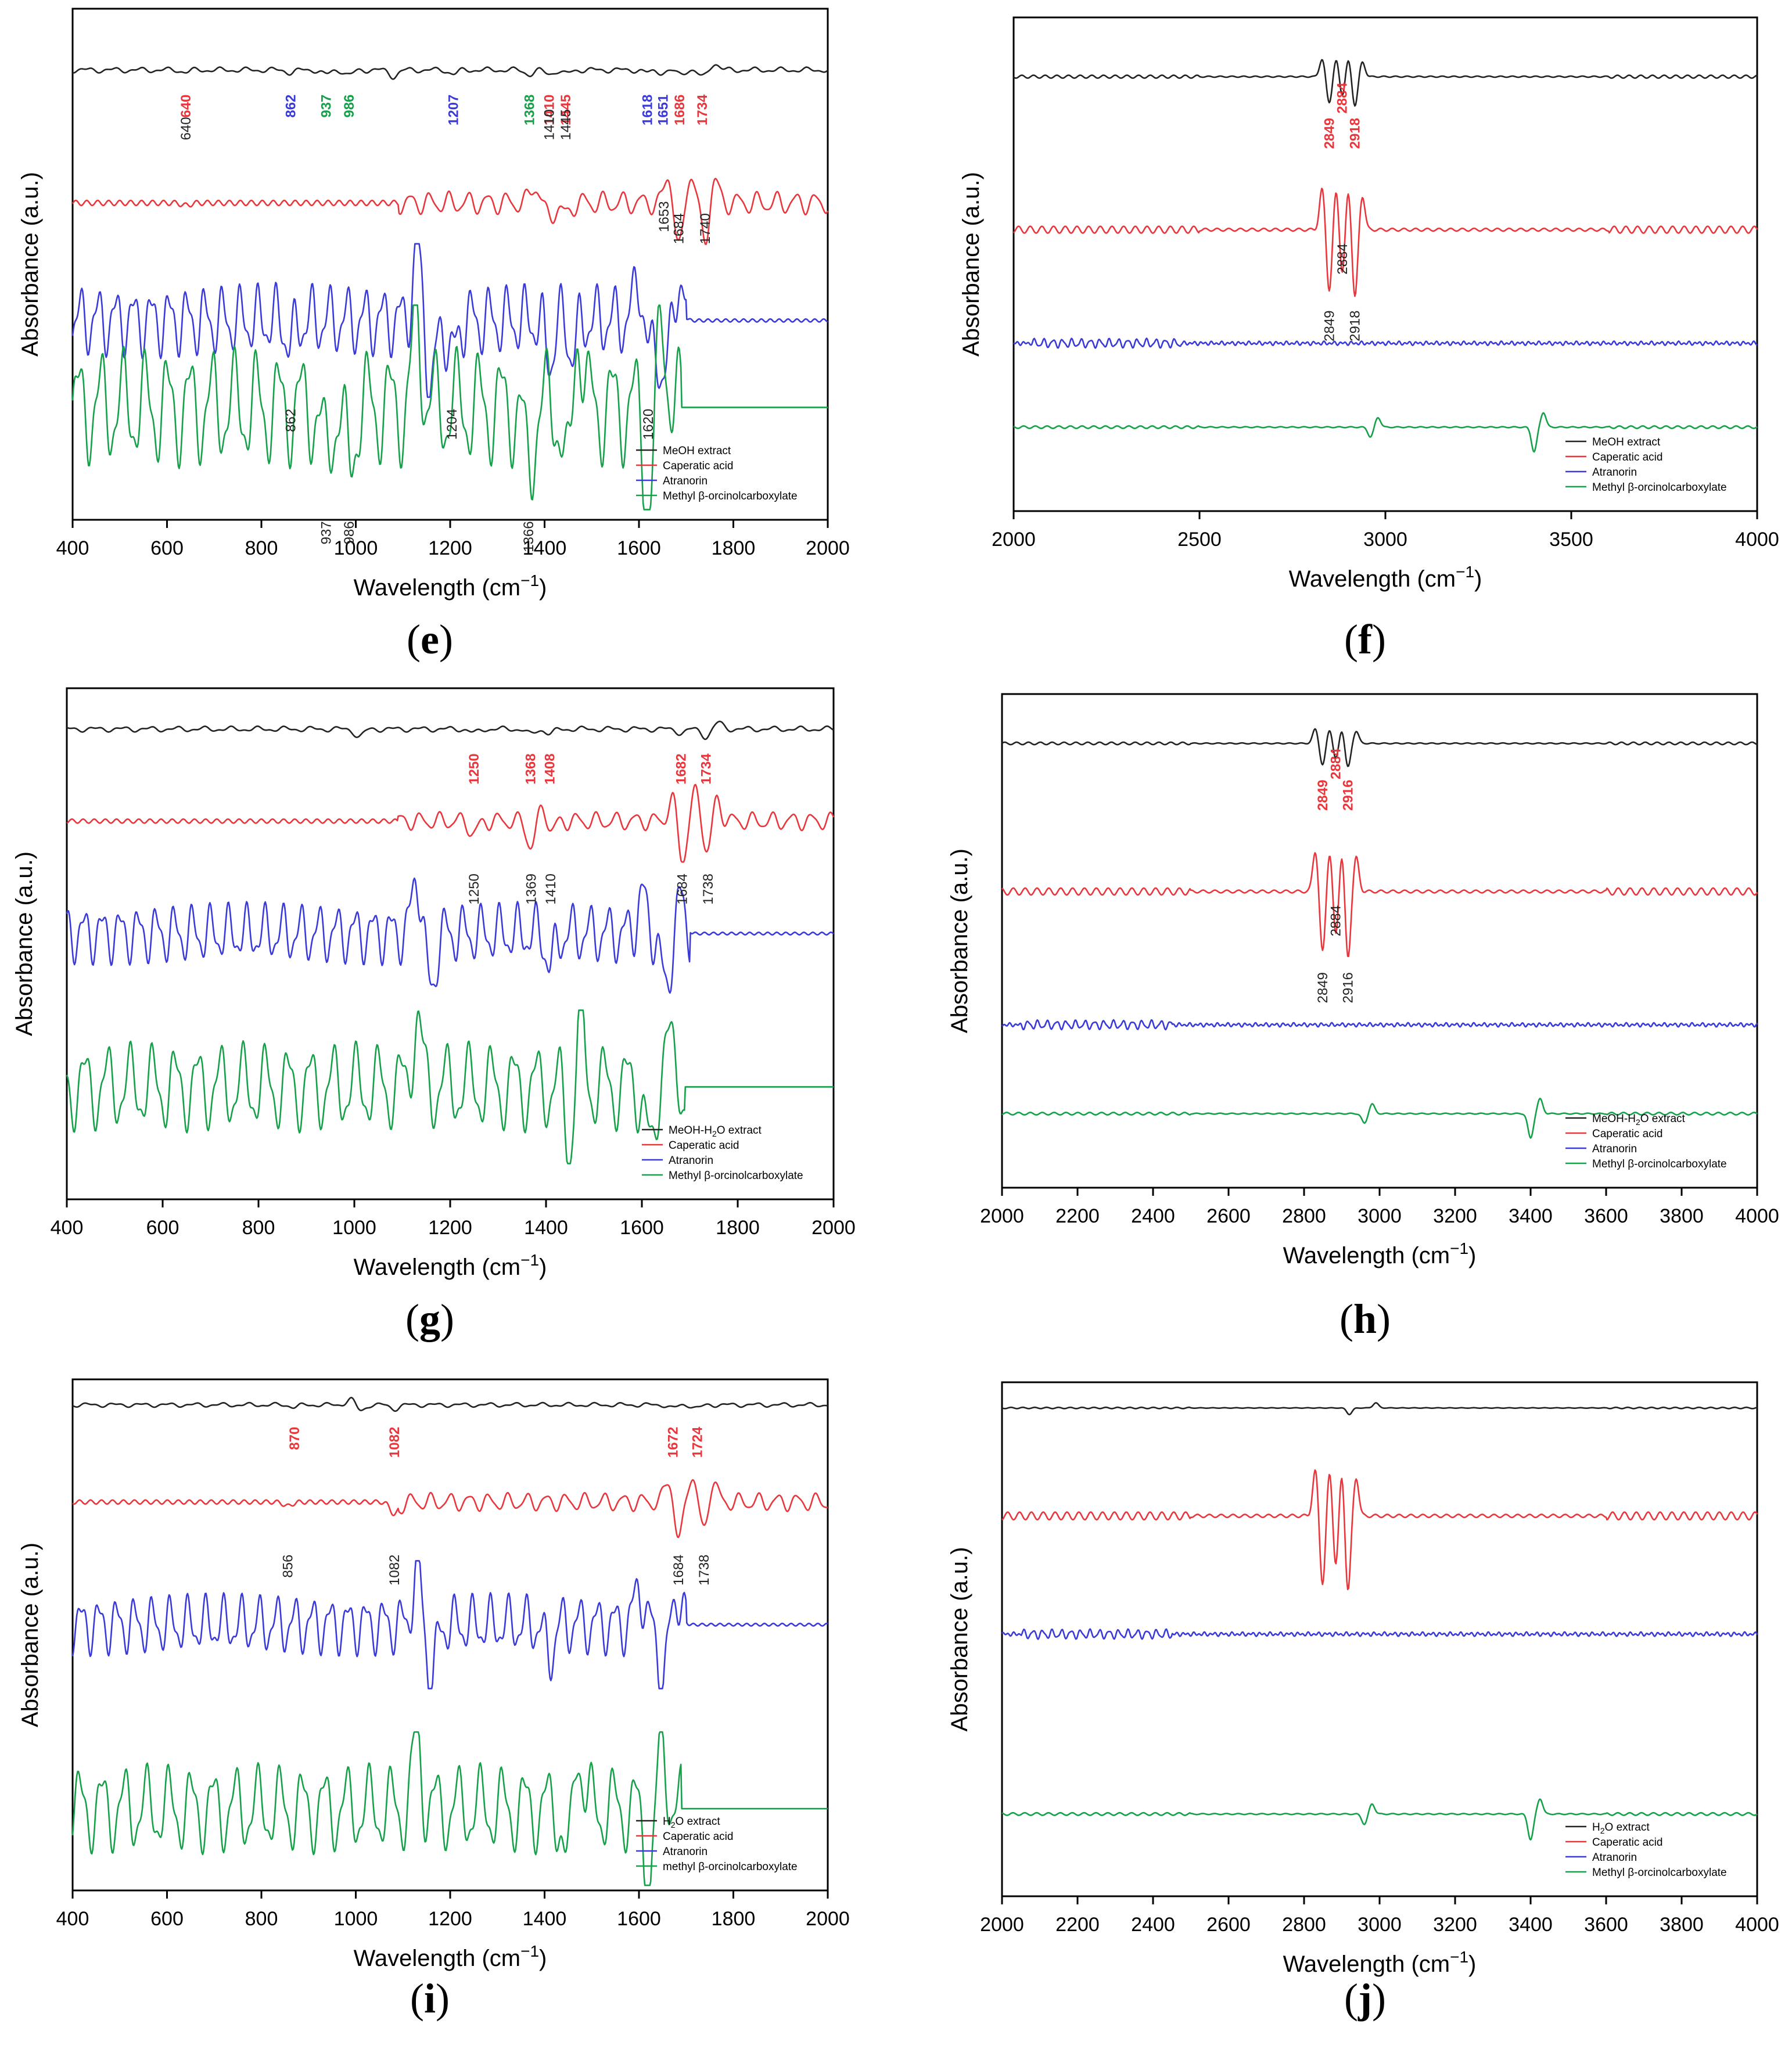  What do you see at coordinates (706, 769) in the screenshot?
I see `peak-label: 1734` at bounding box center [706, 769].